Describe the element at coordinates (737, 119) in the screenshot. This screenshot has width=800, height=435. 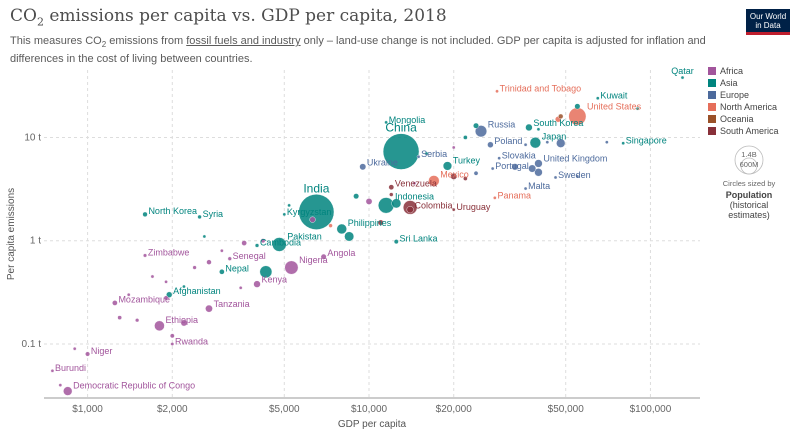
I see `legend-label-4: Oceania` at that location.